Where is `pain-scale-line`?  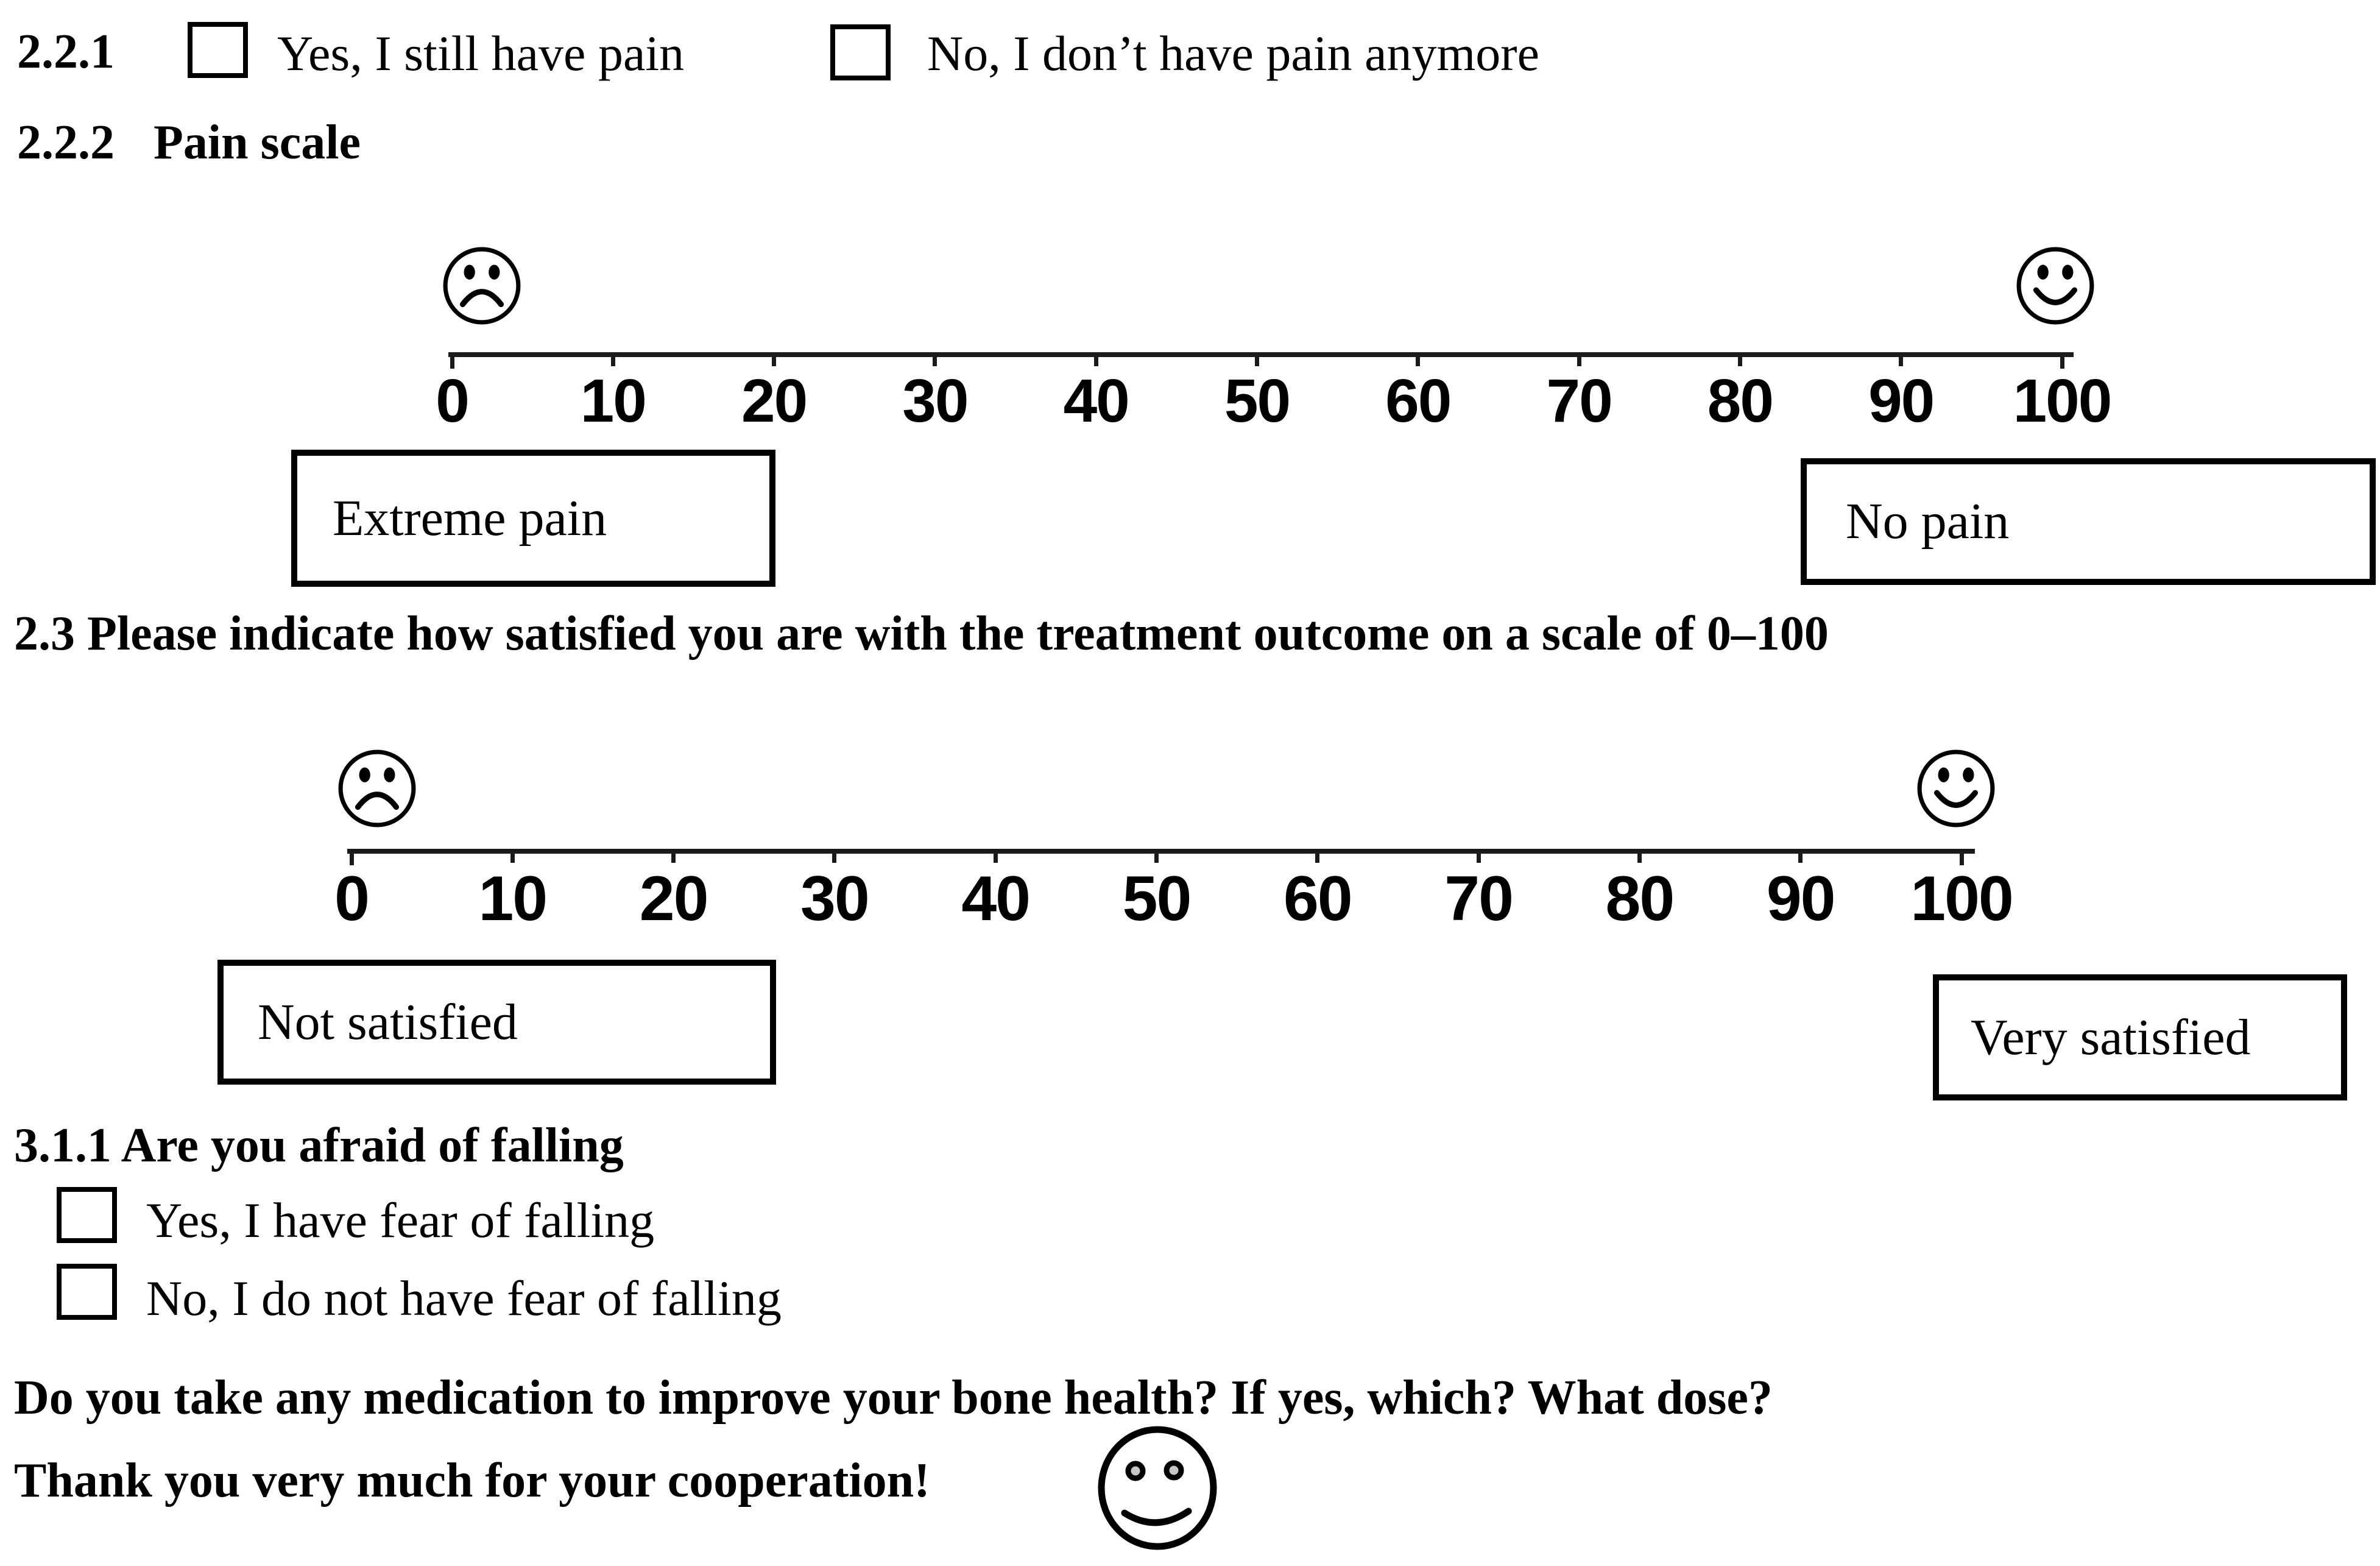
pain-scale-line is located at coordinates (1261, 354).